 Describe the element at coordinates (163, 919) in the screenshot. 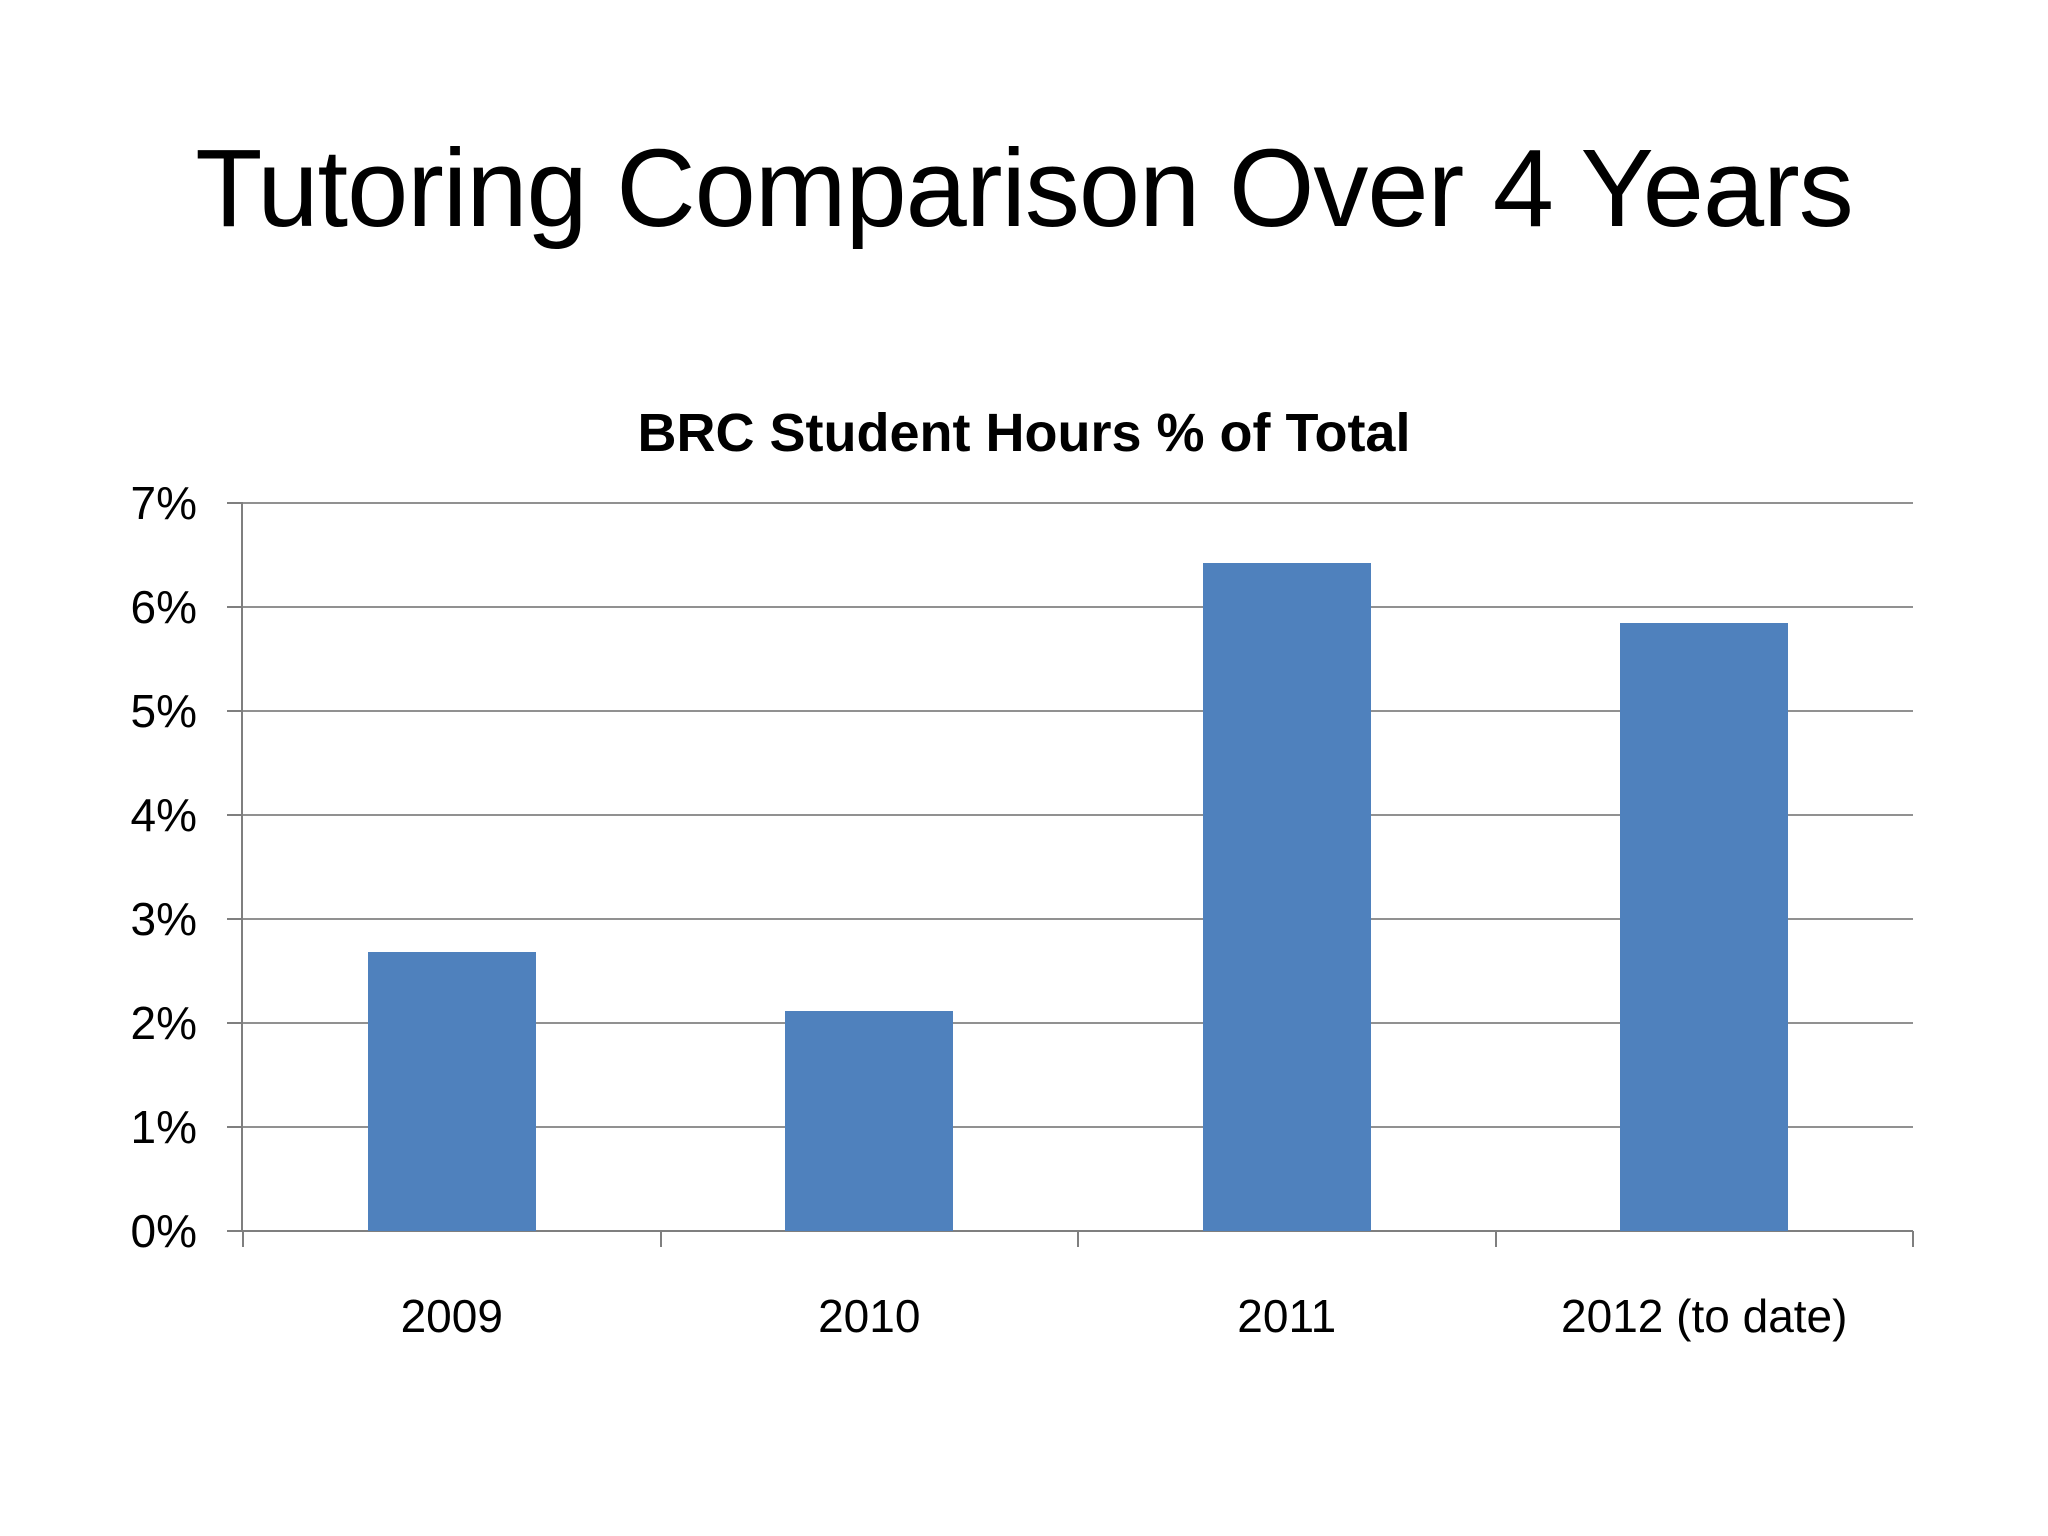

I see `y-tick-label: 3%` at that location.